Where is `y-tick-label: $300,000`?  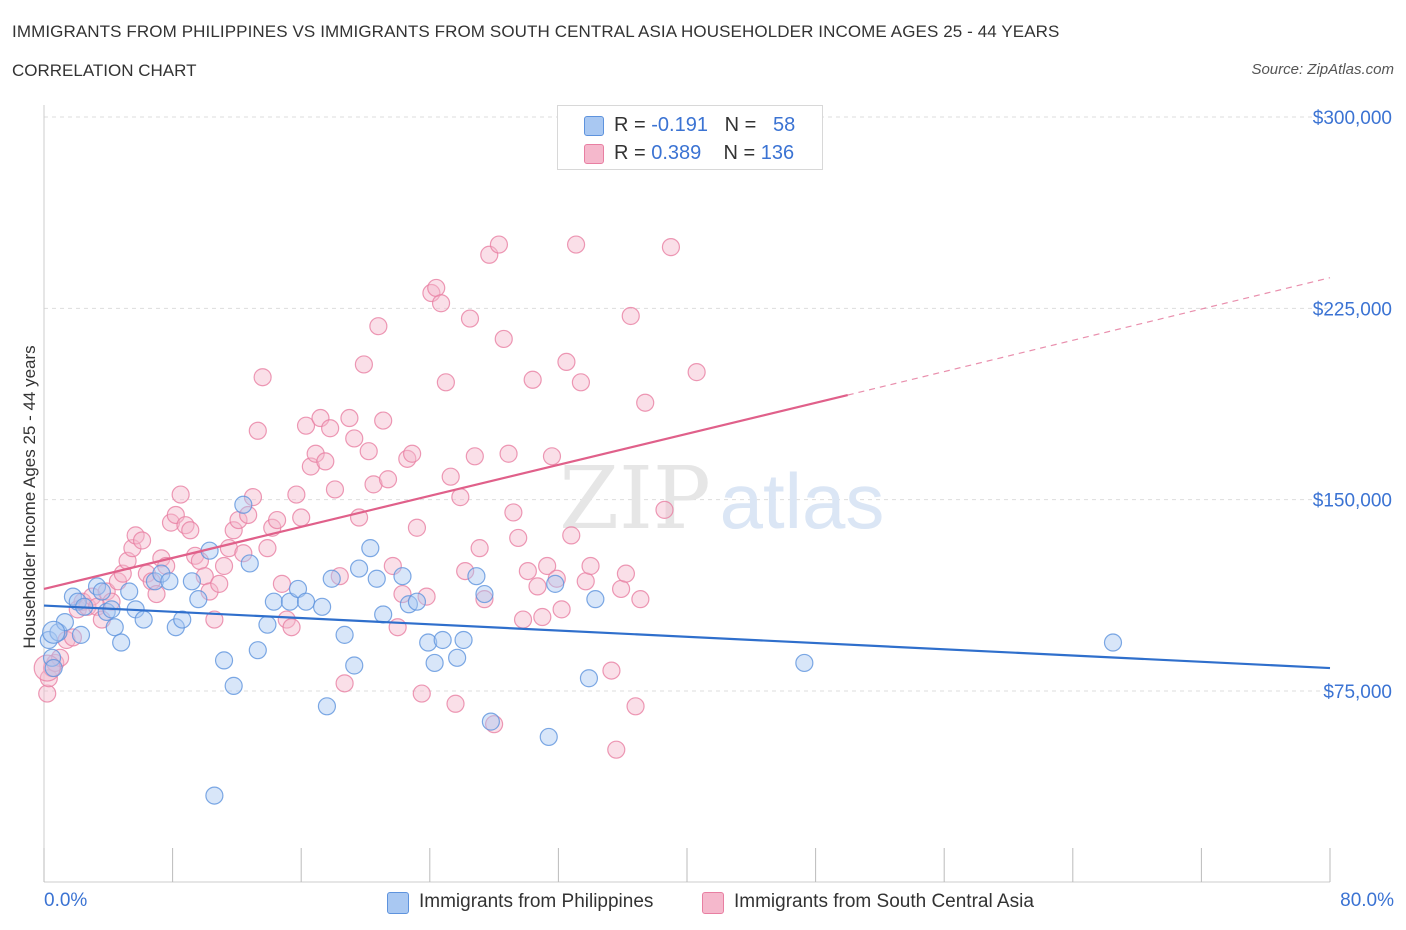
y-tick-label: $300,000 is located at coordinates (1352, 118).